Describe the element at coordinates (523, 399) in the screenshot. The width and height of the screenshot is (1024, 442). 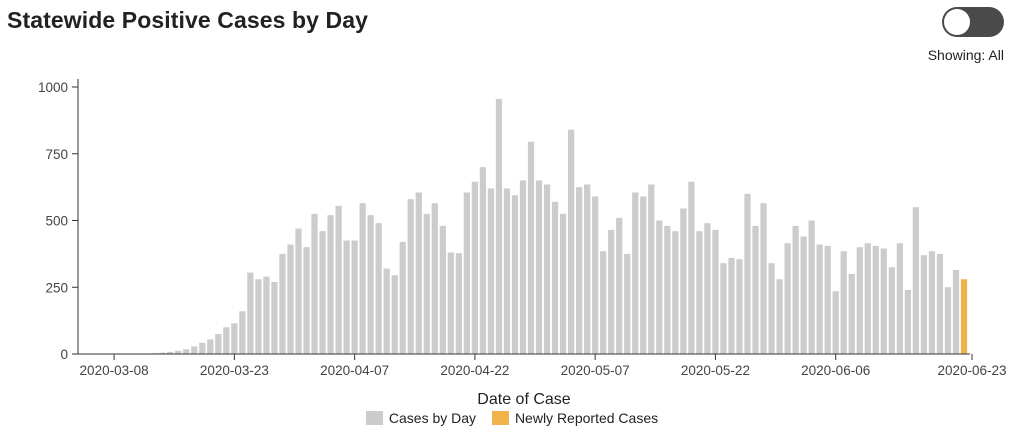
I see `x-axis-title: Date of Case` at that location.